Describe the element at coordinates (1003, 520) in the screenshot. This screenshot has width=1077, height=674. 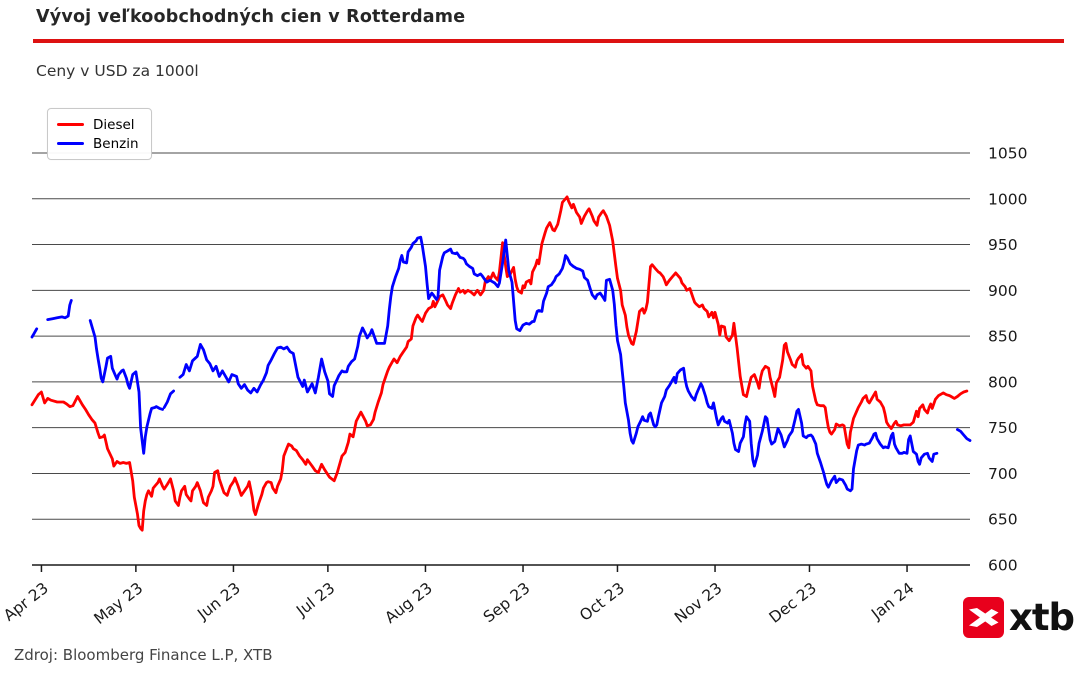
I see `y-tick-label: 650` at that location.